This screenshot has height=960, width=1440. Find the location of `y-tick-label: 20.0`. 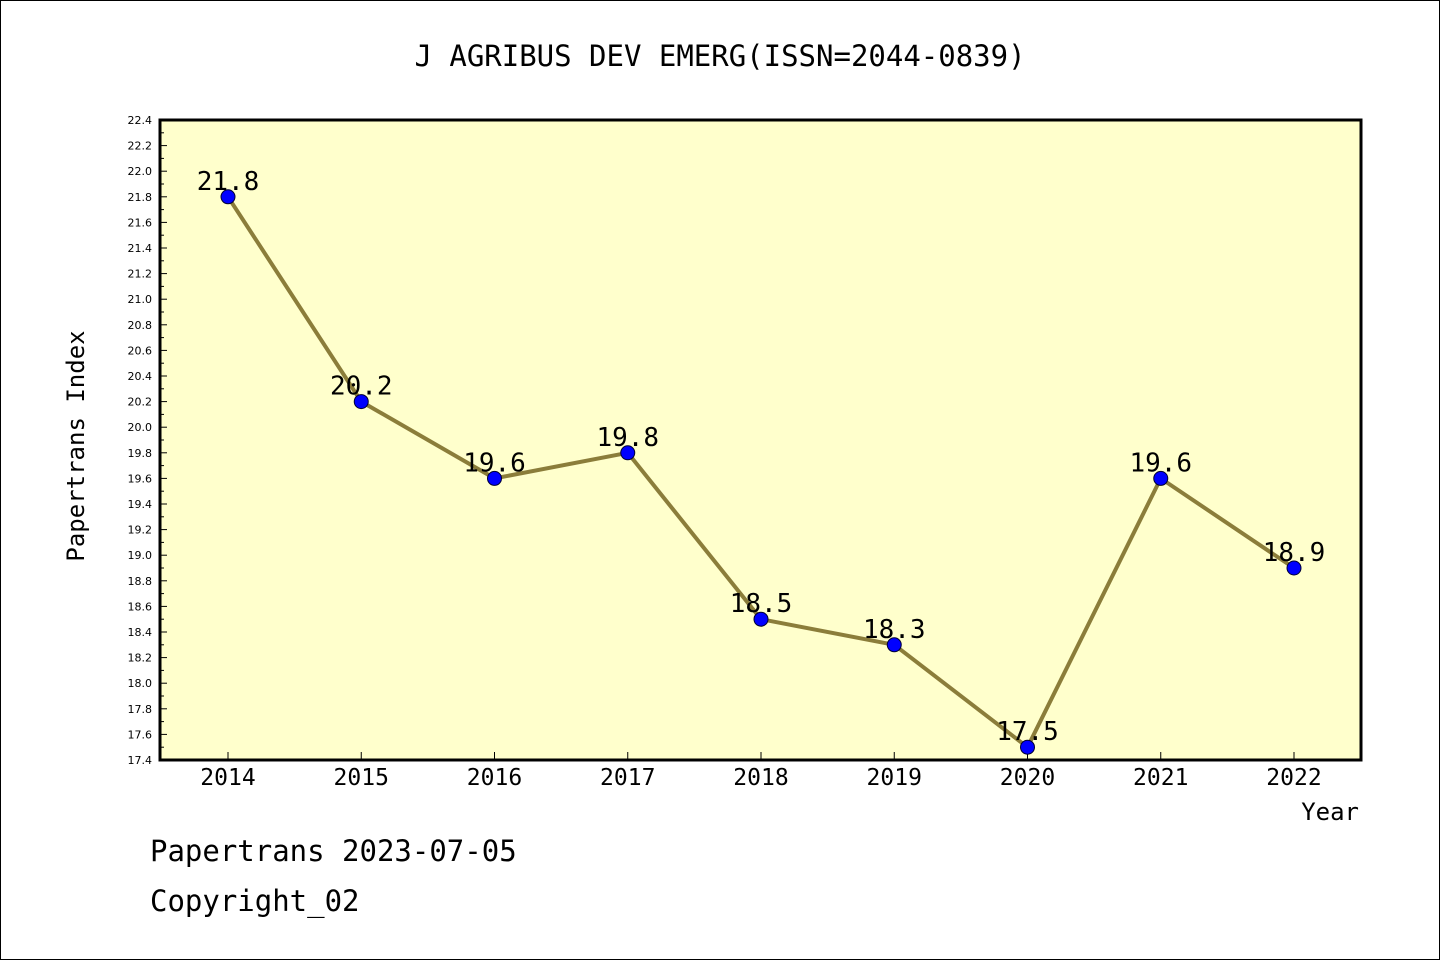

y-tick-label: 20.0 is located at coordinates (140, 427).